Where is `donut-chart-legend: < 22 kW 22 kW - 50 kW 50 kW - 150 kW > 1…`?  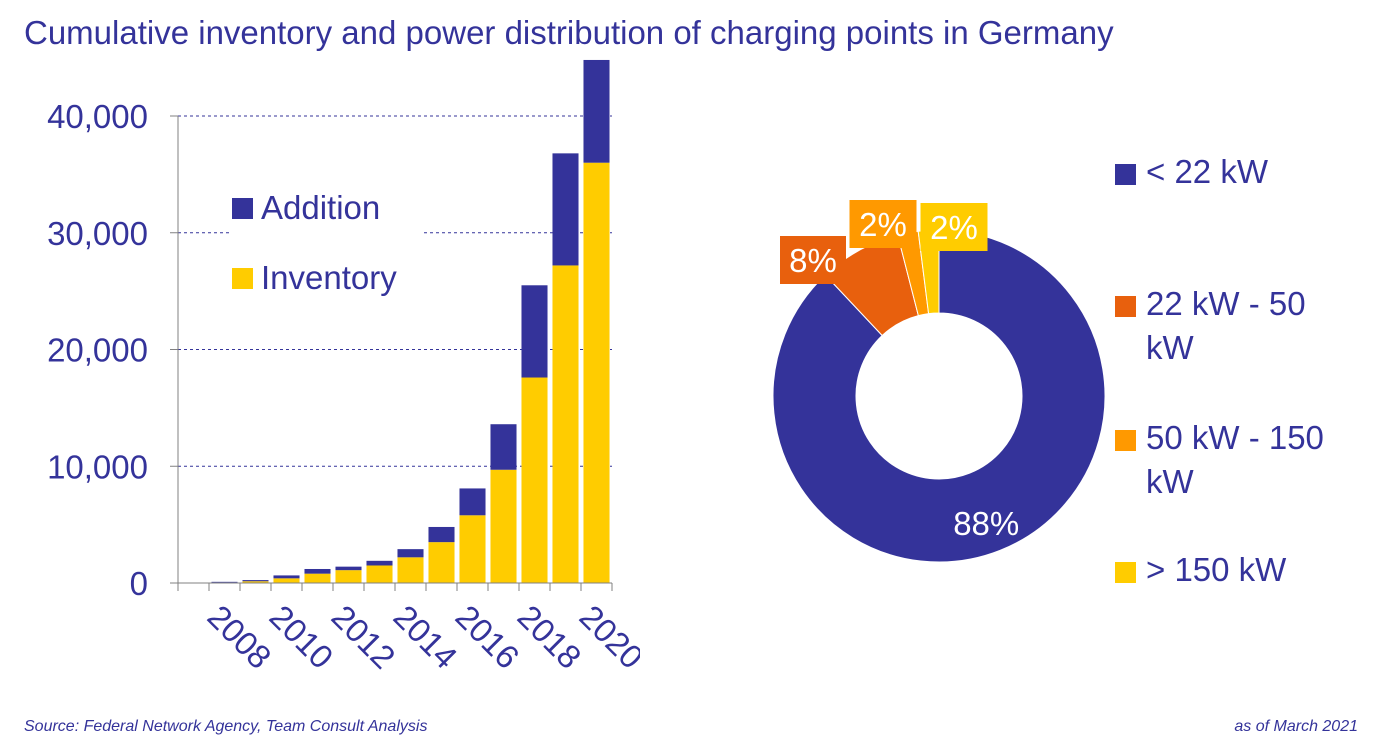 donut-chart-legend: < 22 kW 22 kW - 50 kW 50 kW - 150 kW > 1… is located at coordinates (1245, 370).